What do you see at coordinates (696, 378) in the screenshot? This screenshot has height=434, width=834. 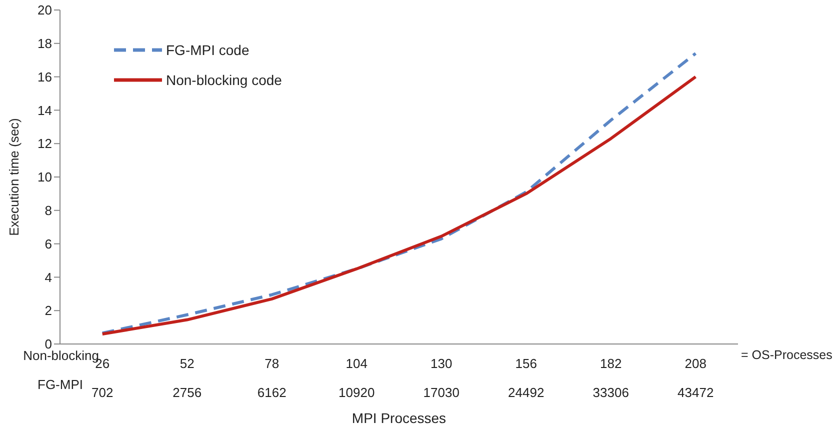 I see `x-tick-label: 208 43472` at bounding box center [696, 378].